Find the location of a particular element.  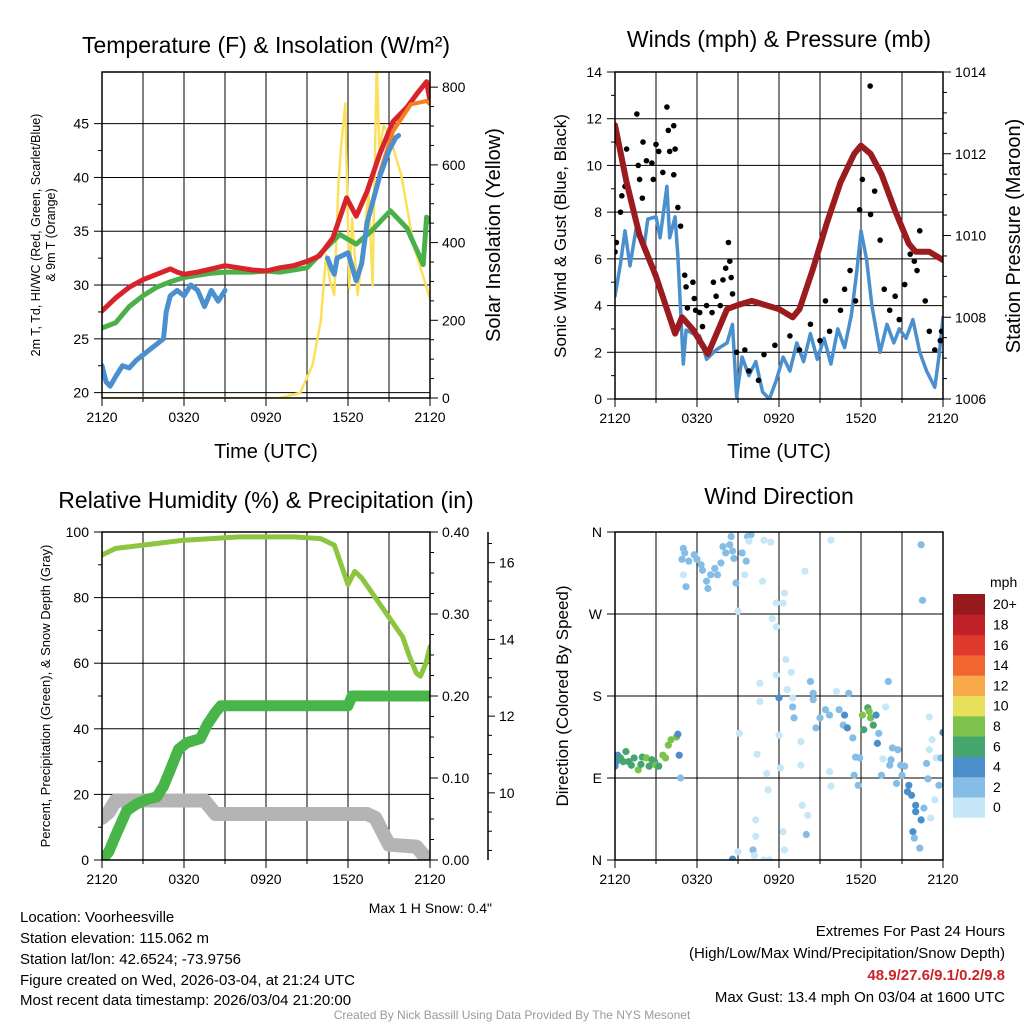

y-right-tick-label: 200 is located at coordinates (454, 320).